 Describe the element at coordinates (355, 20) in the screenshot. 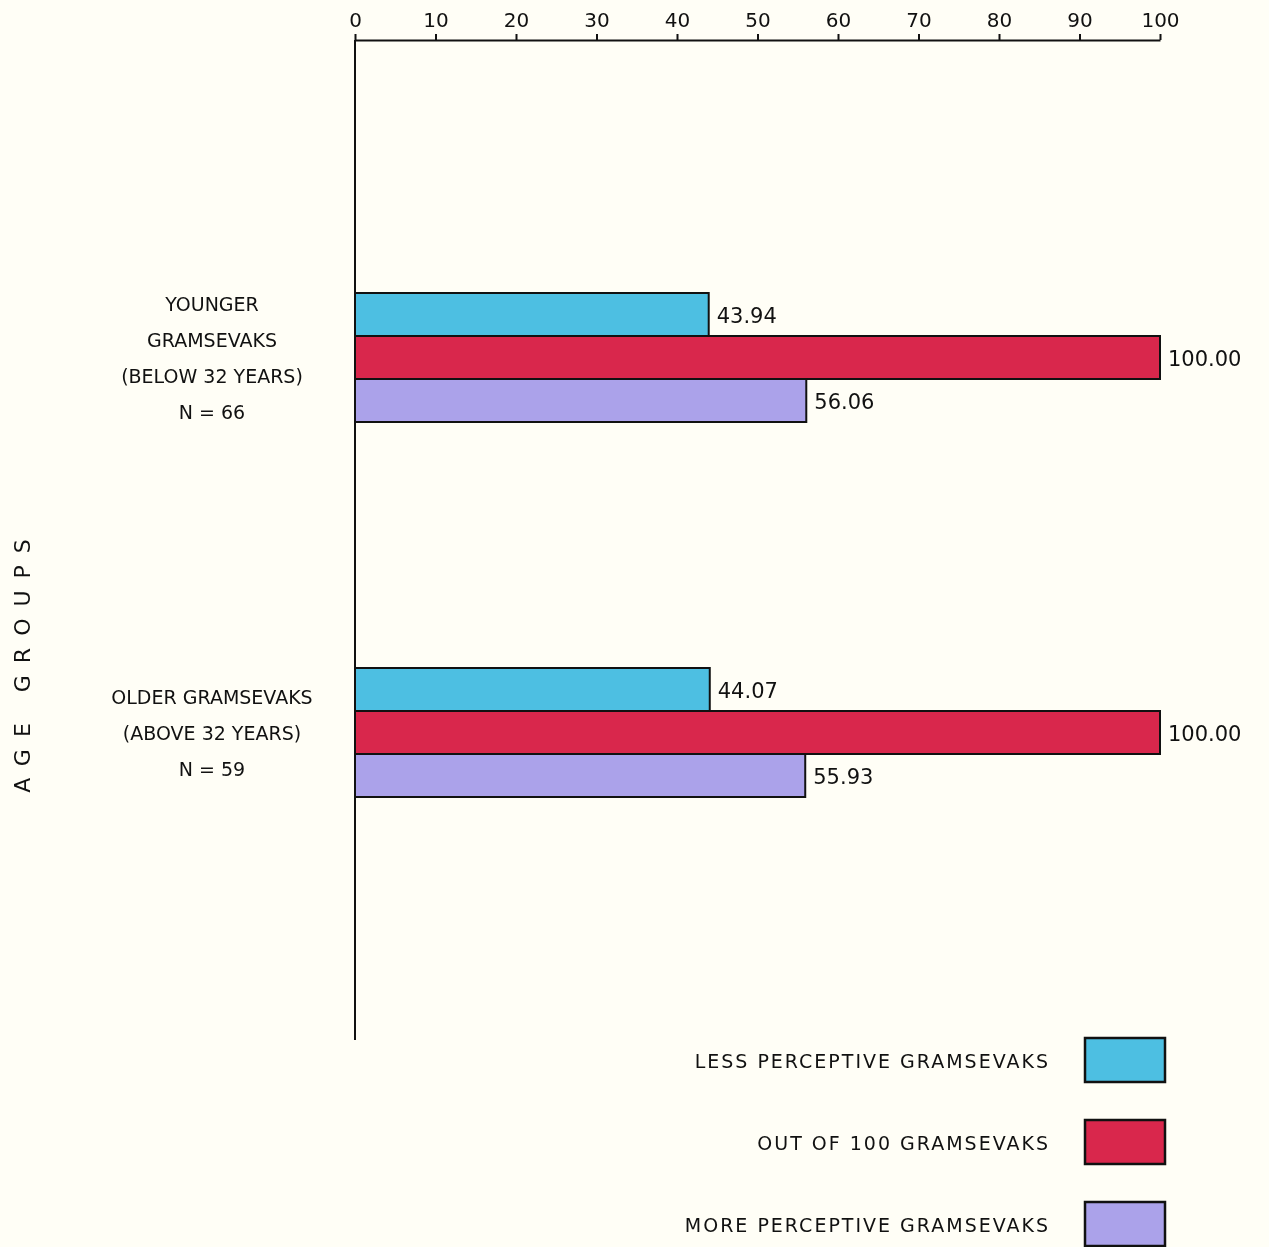

I see `x-tick-label: 0` at that location.